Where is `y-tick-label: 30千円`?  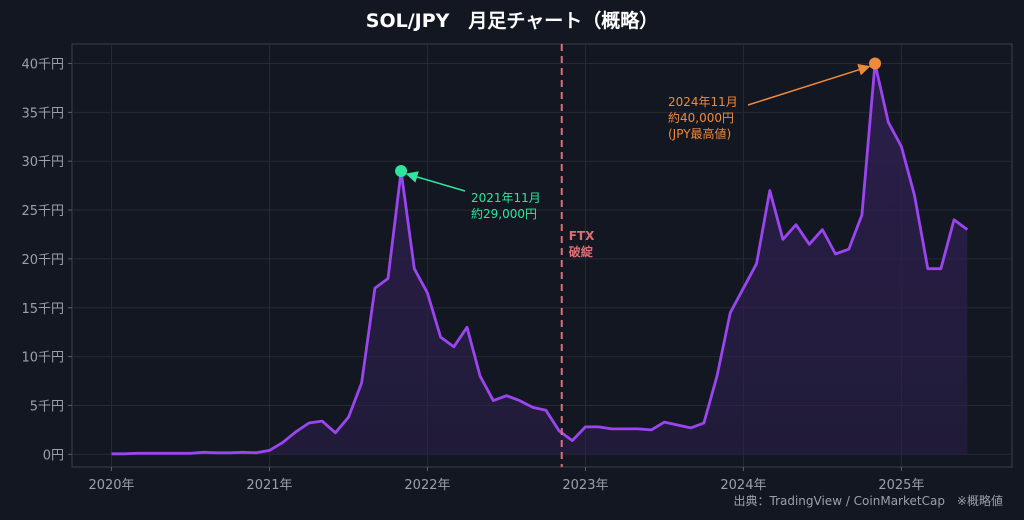 y-tick-label: 30千円 is located at coordinates (42, 162).